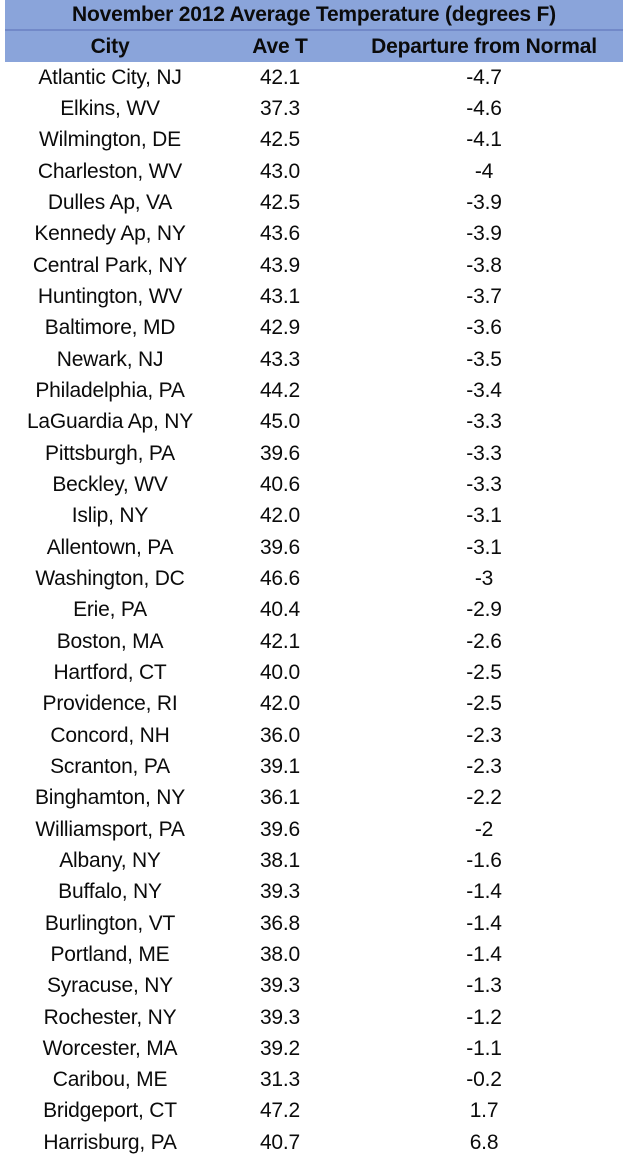 Image resolution: width=636 pixels, height=1159 pixels. Describe the element at coordinates (110, 610) in the screenshot. I see `city-cell: Erie, PA` at that location.